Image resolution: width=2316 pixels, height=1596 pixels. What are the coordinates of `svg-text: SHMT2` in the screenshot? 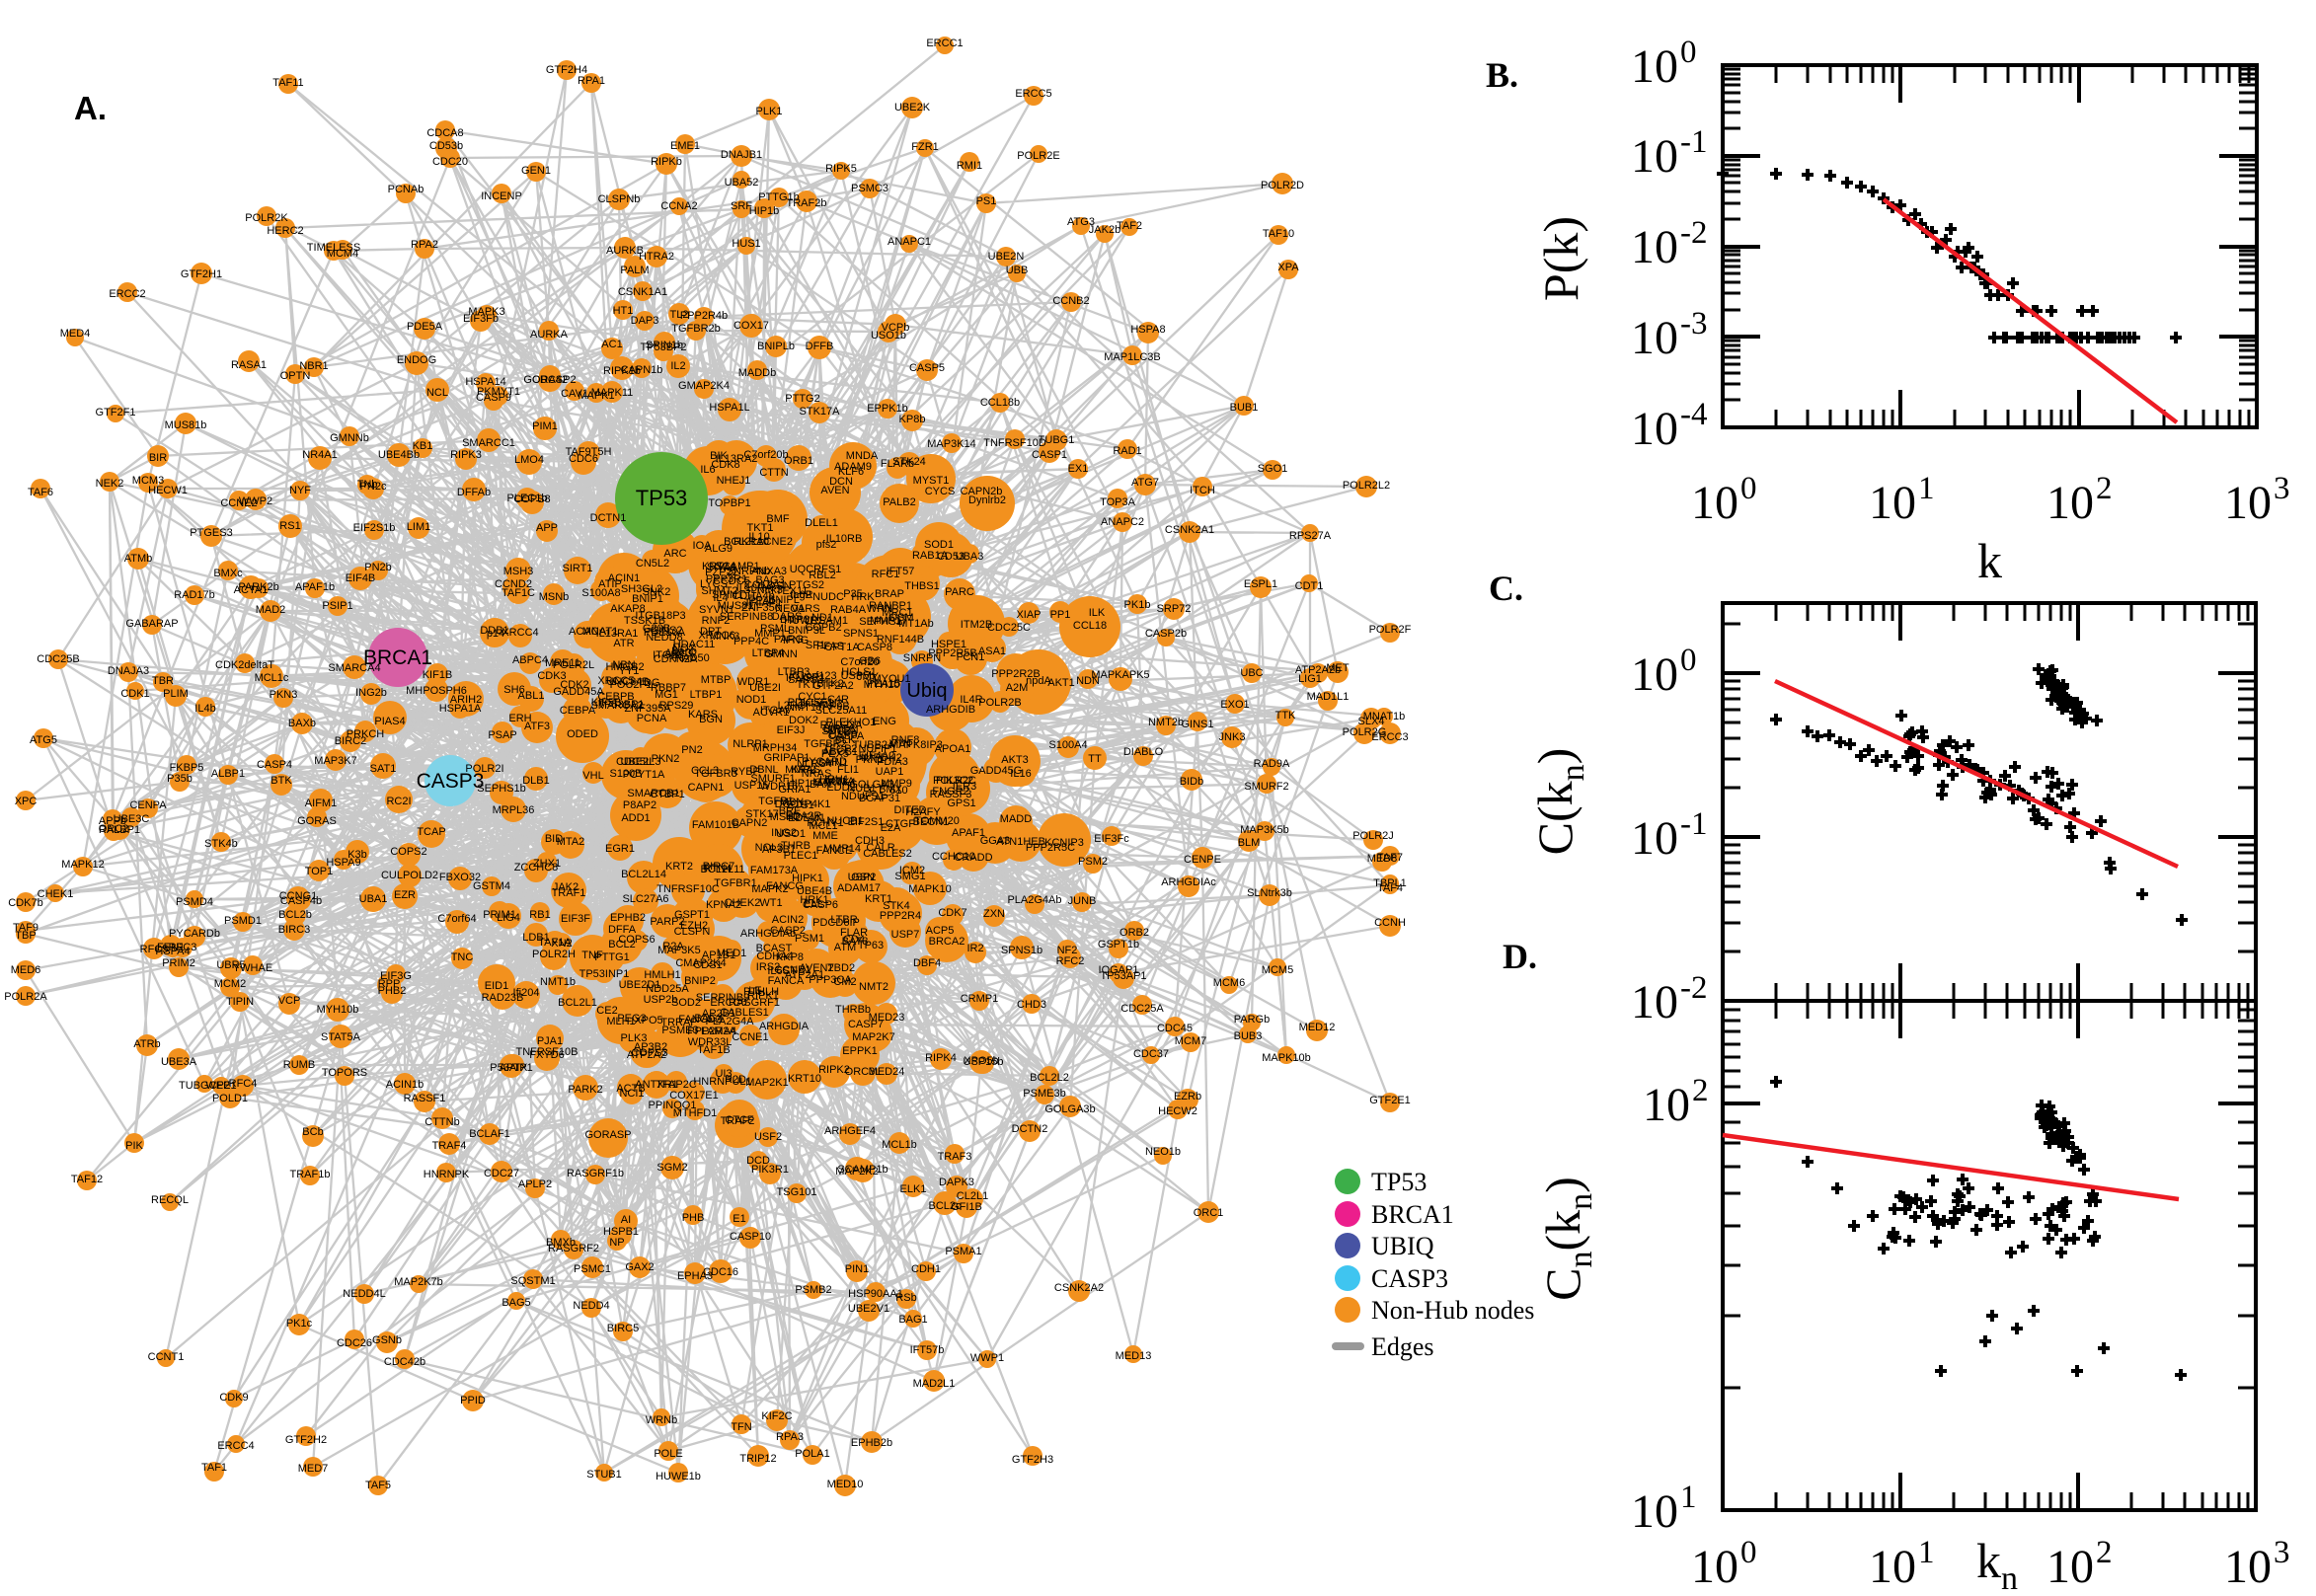 It's located at (719, 591).